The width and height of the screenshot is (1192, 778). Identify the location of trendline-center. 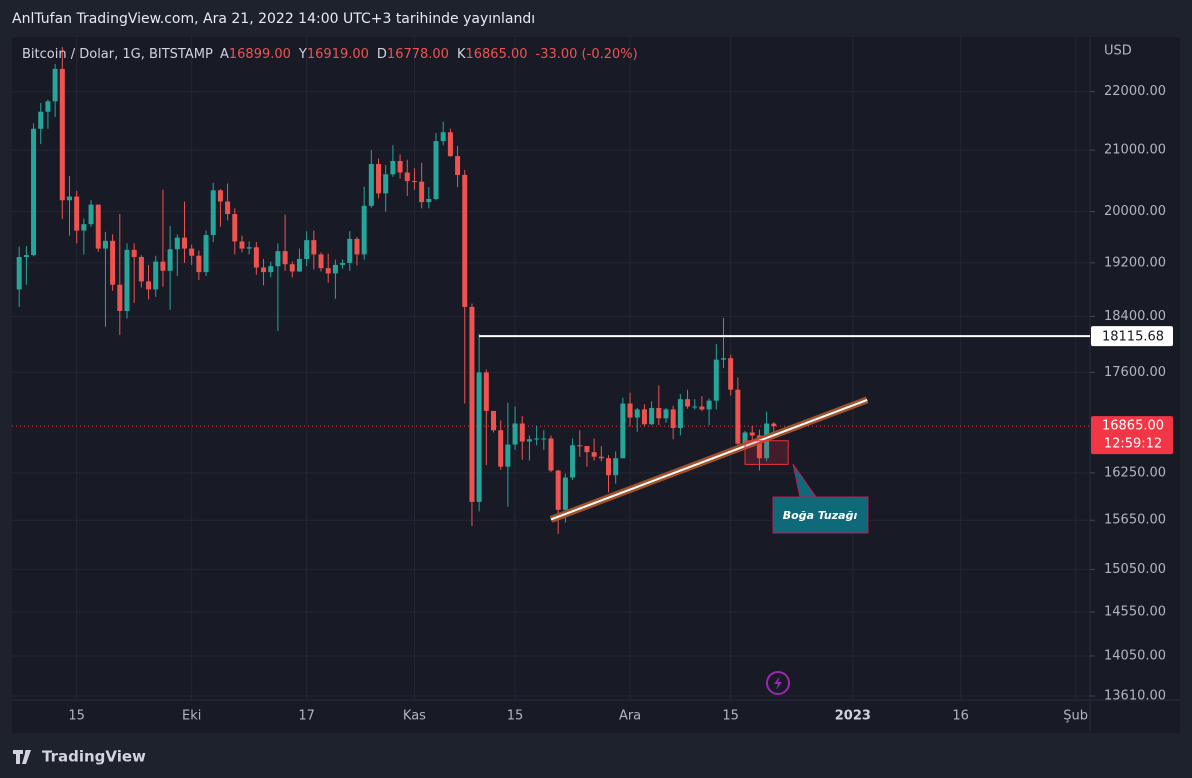
(709, 459).